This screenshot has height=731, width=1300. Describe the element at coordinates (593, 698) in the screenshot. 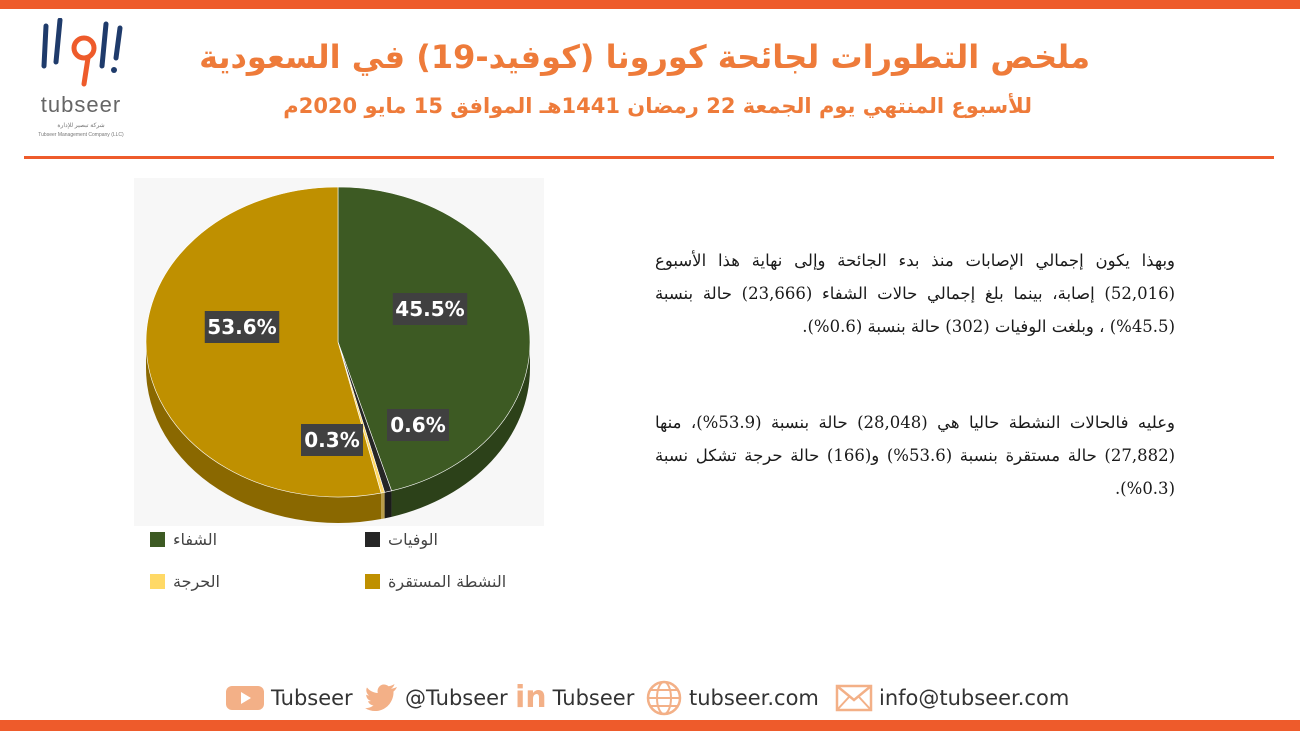

I see `linkedin-handle: Tubseer` at that location.